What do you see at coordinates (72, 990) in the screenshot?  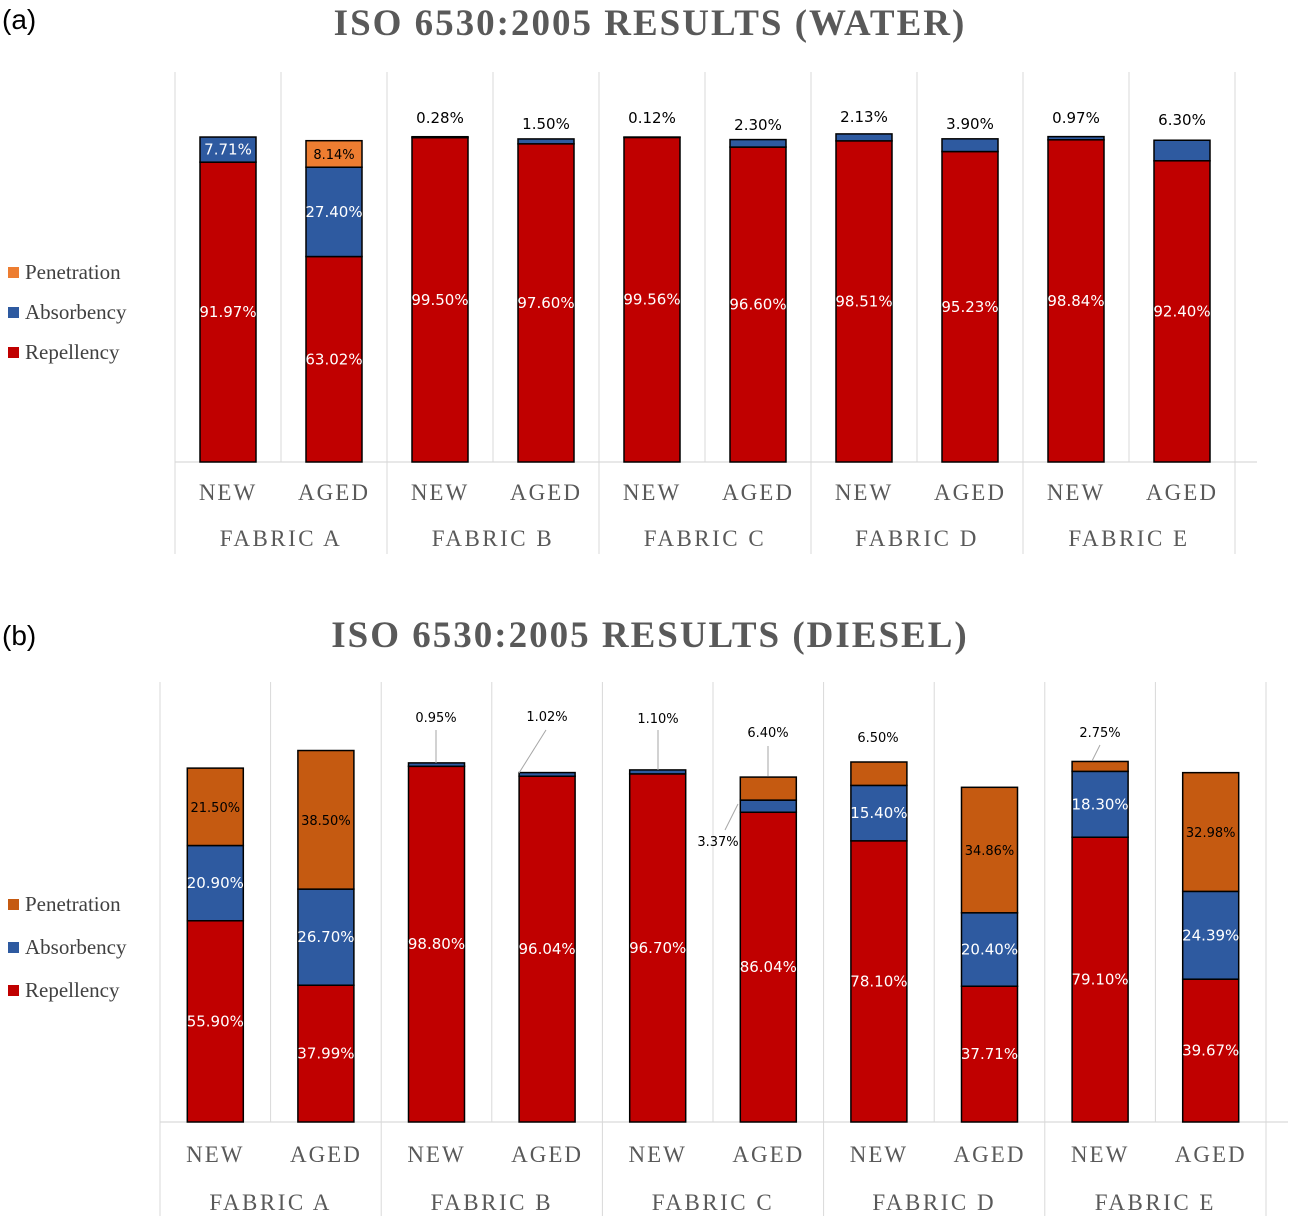 I see `legend-label-repellency: Repellency` at bounding box center [72, 990].